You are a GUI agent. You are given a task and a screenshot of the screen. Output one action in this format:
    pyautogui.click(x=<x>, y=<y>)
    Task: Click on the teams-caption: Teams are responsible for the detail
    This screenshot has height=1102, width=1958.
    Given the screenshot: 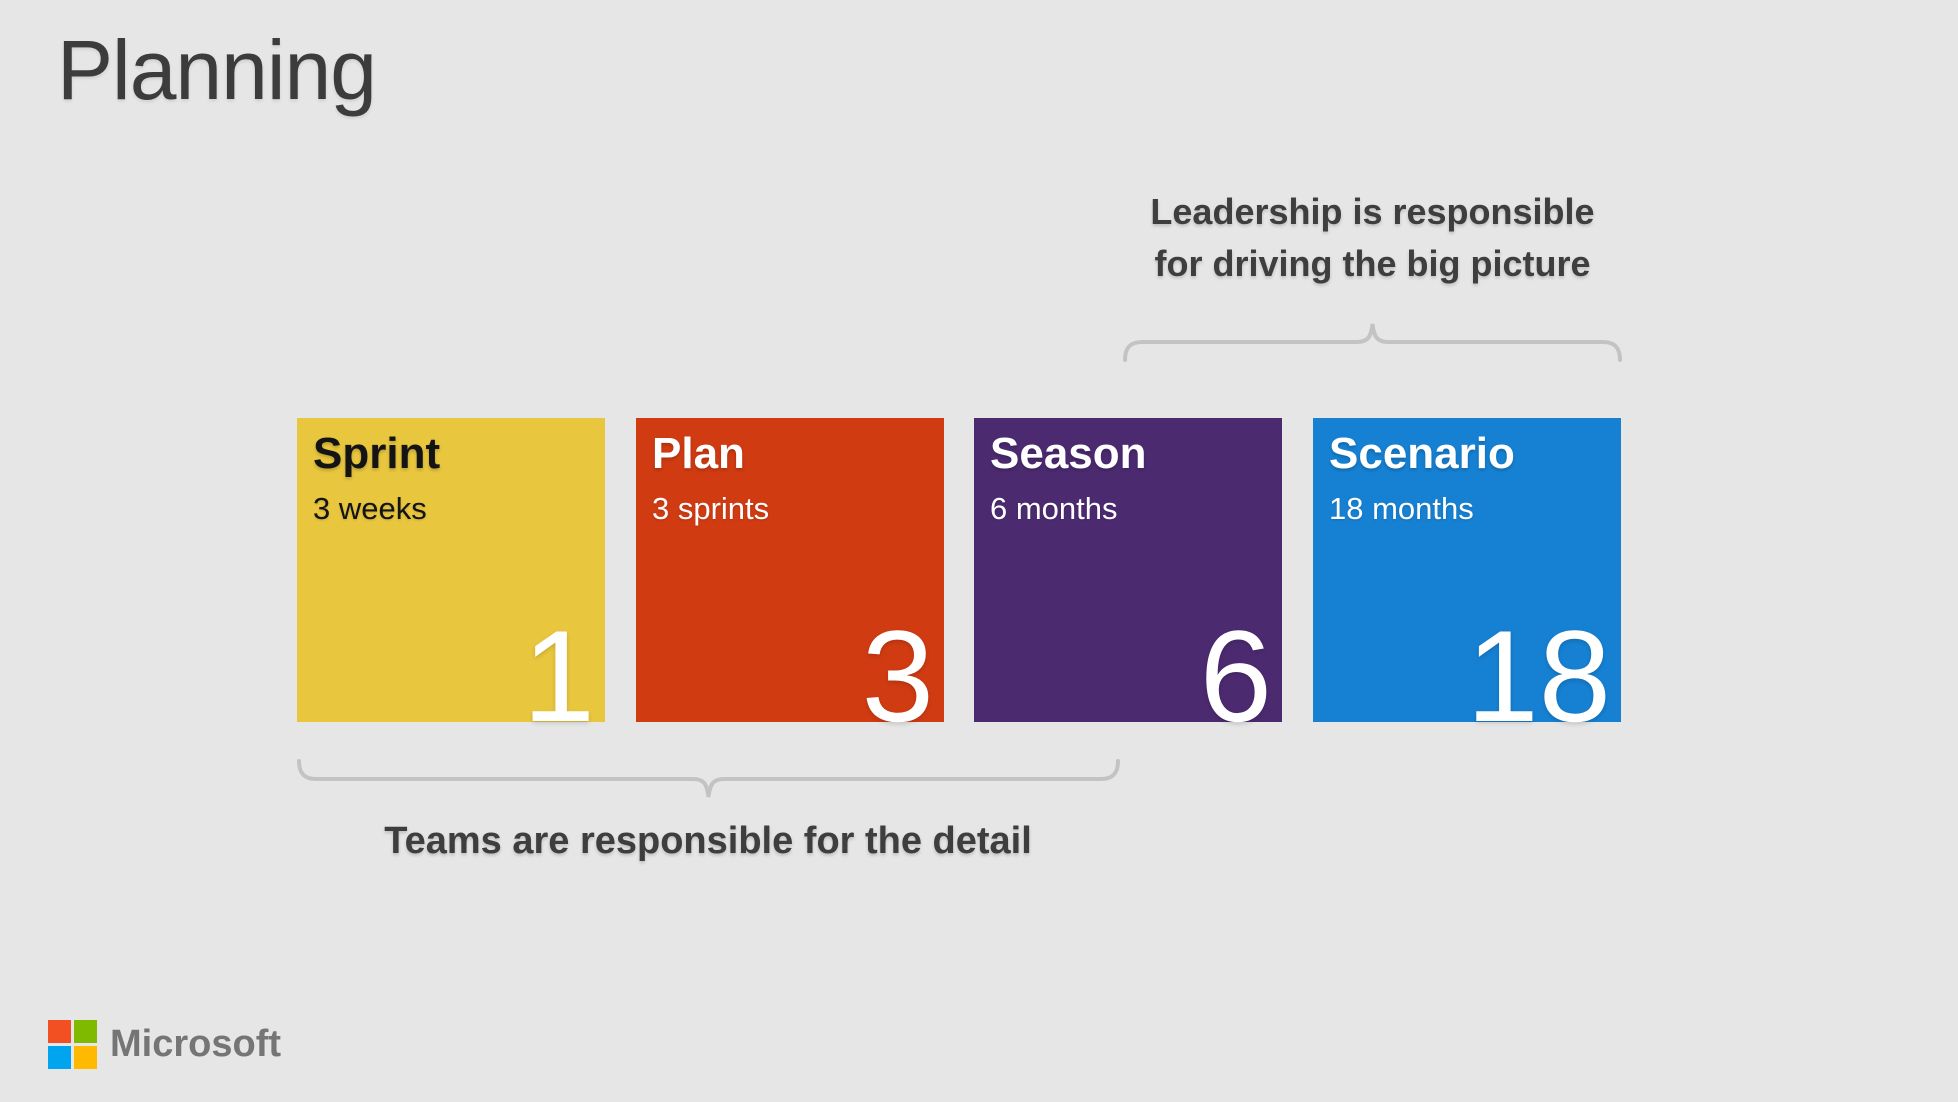 What is the action you would take?
    pyautogui.click(x=708, y=841)
    